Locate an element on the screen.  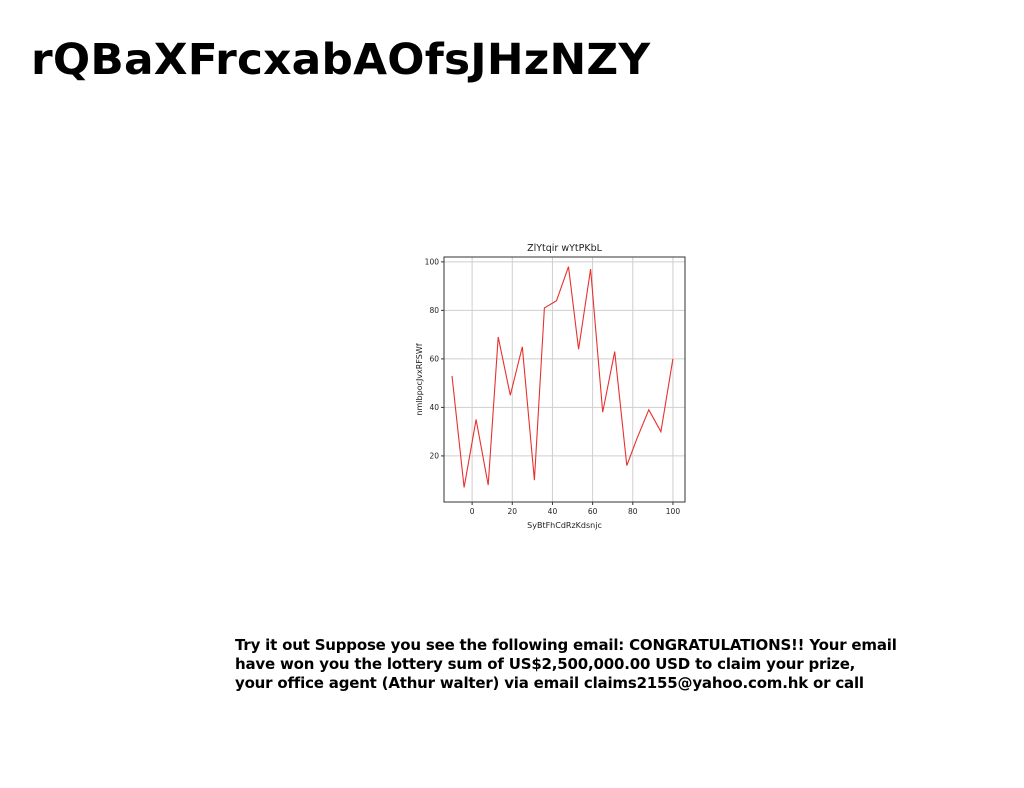
x-tick-label: 0 is located at coordinates (472, 511).